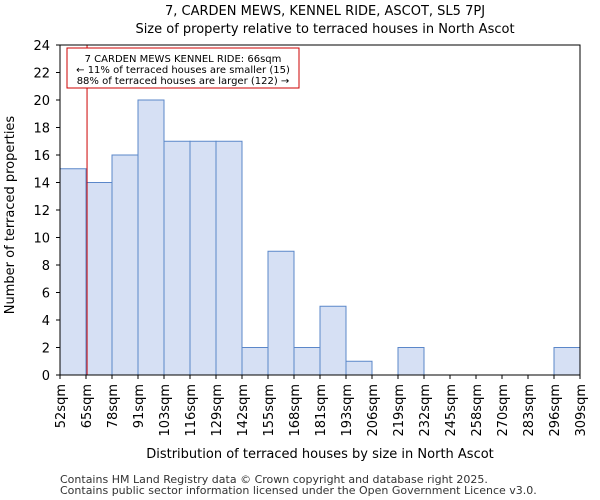 The height and width of the screenshot is (500, 600). I want to click on x-tick-label-296sqm: 296sqm, so click(555, 410).